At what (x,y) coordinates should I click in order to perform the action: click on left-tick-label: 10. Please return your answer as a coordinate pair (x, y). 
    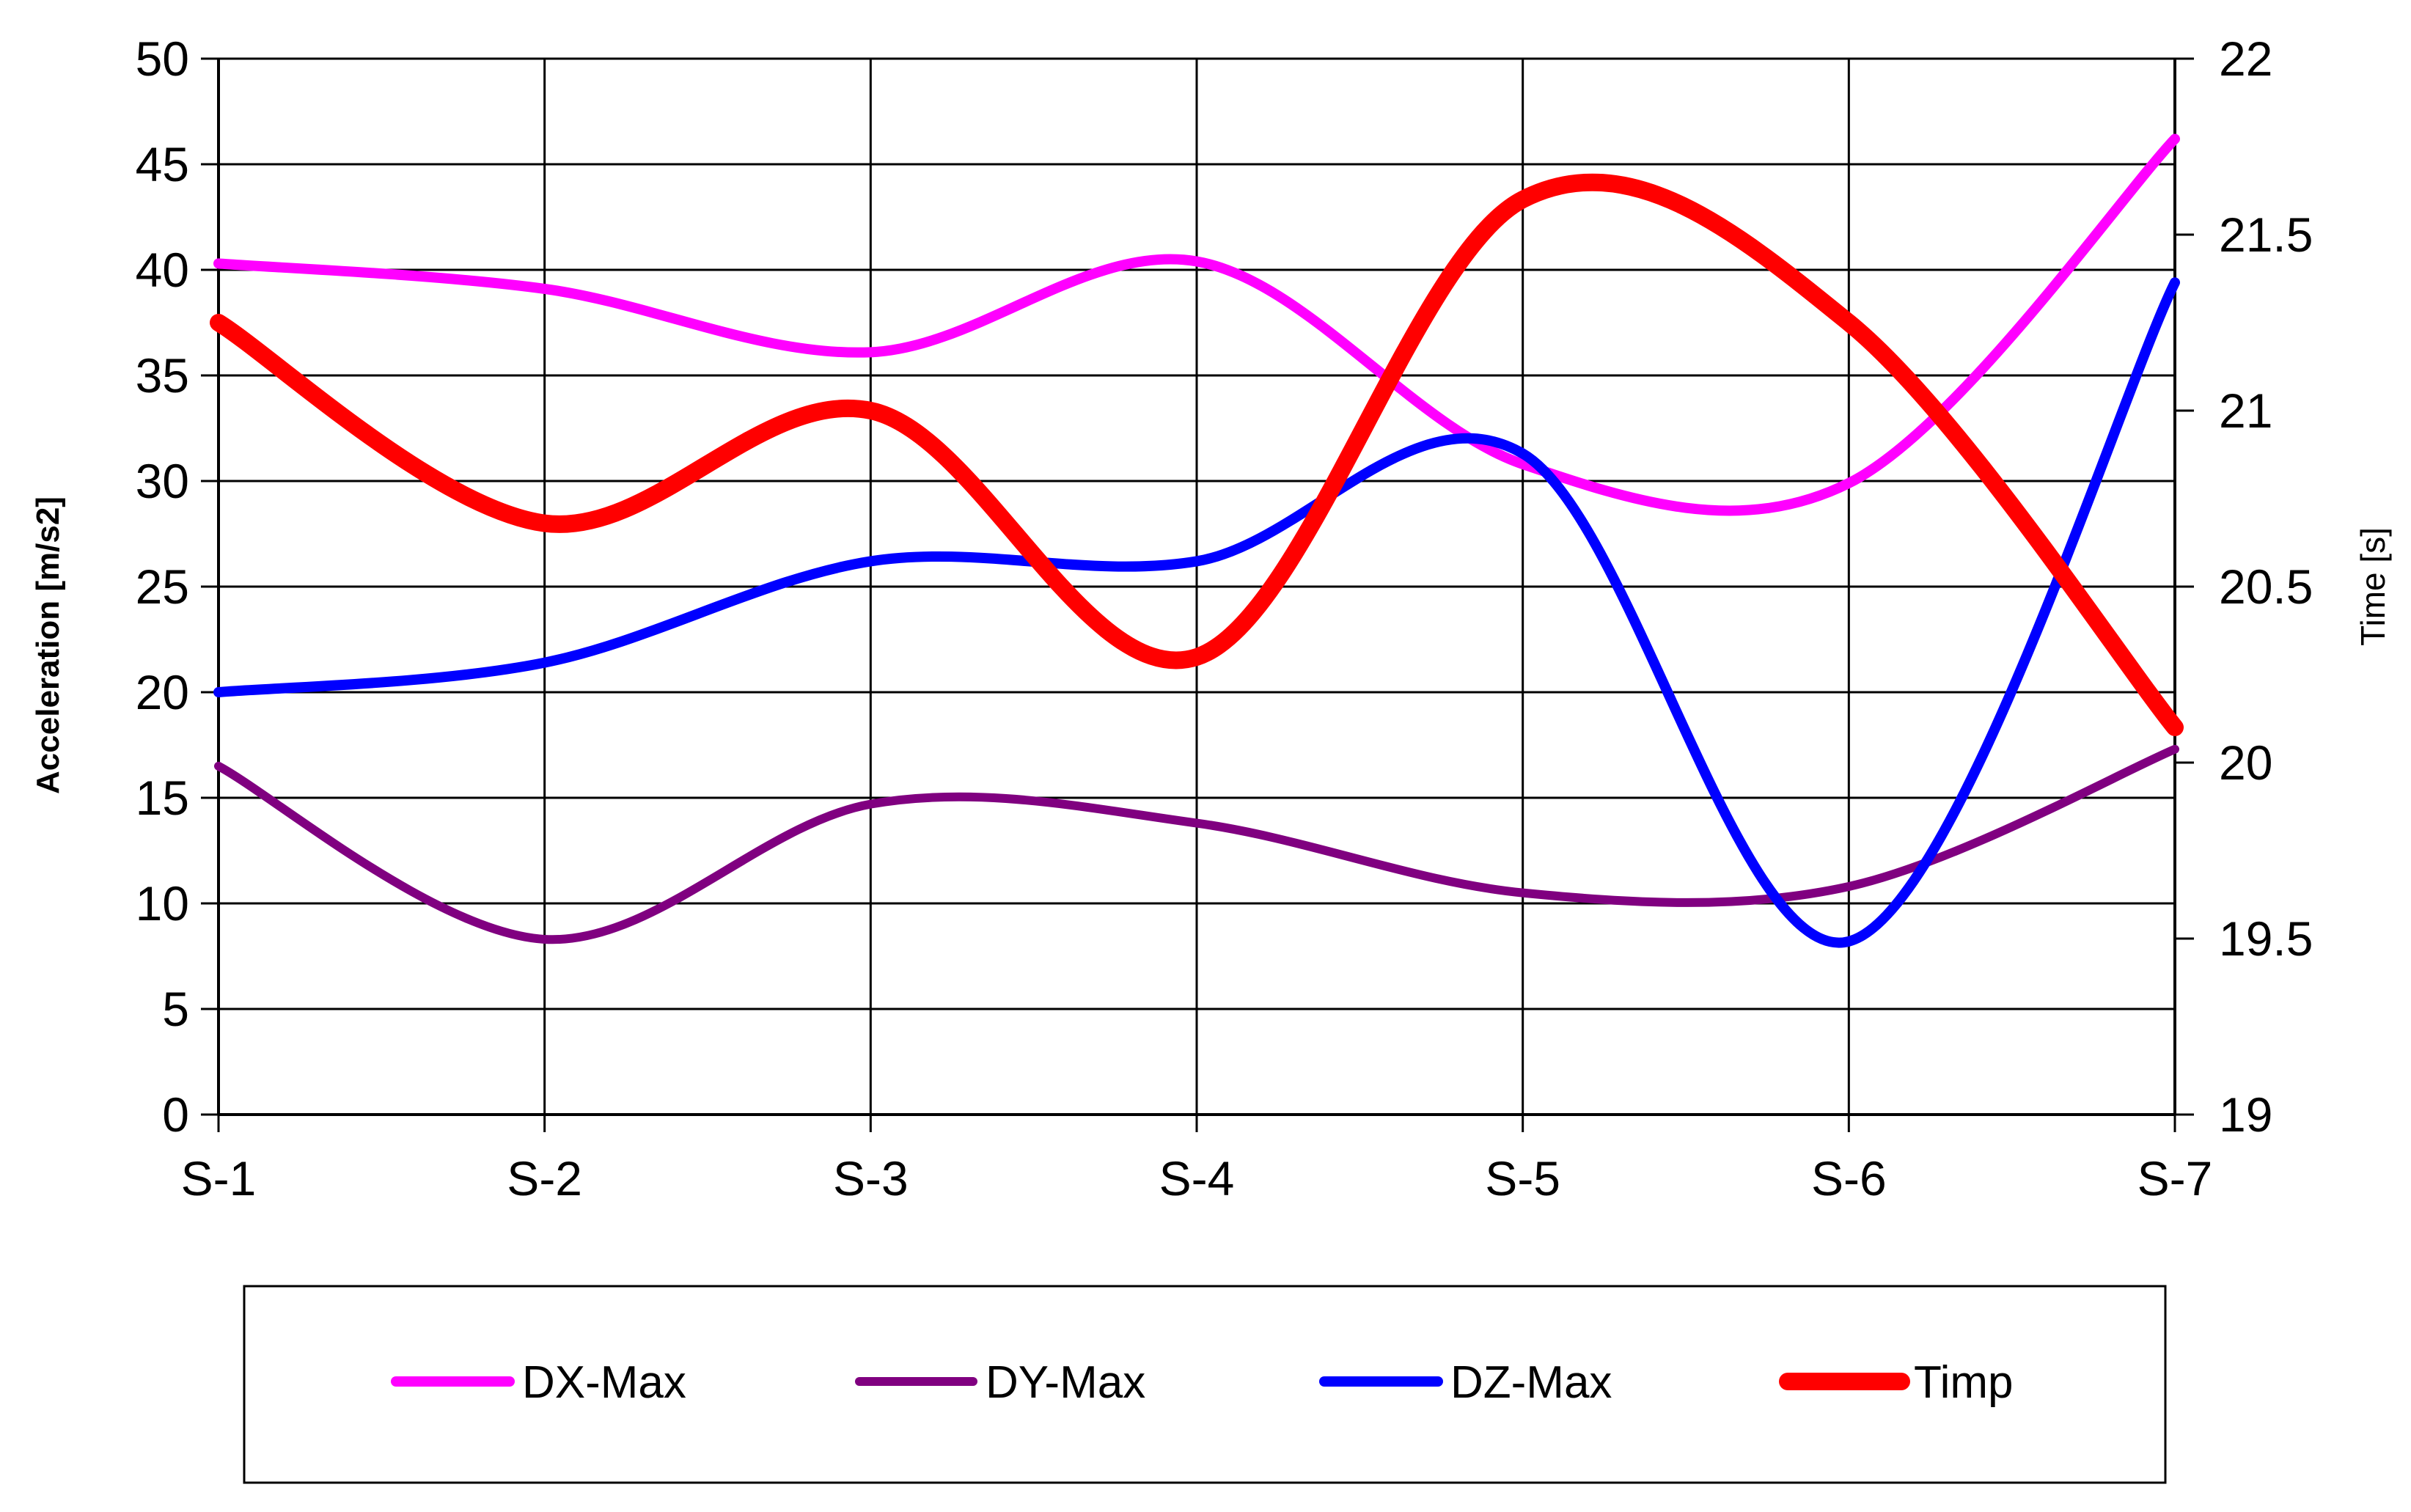
    Looking at the image, I should click on (162, 904).